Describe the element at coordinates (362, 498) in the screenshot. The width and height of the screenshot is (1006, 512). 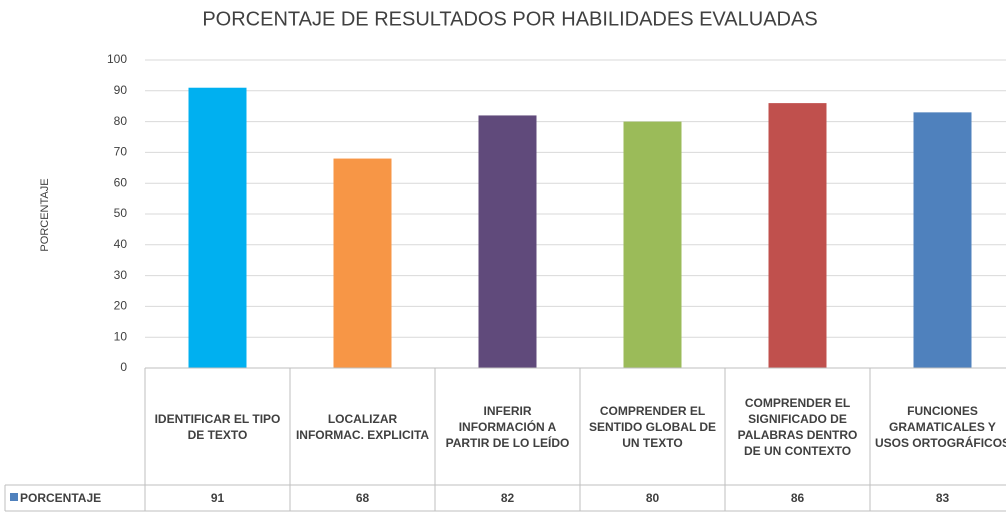
I see `table-value: 68` at that location.